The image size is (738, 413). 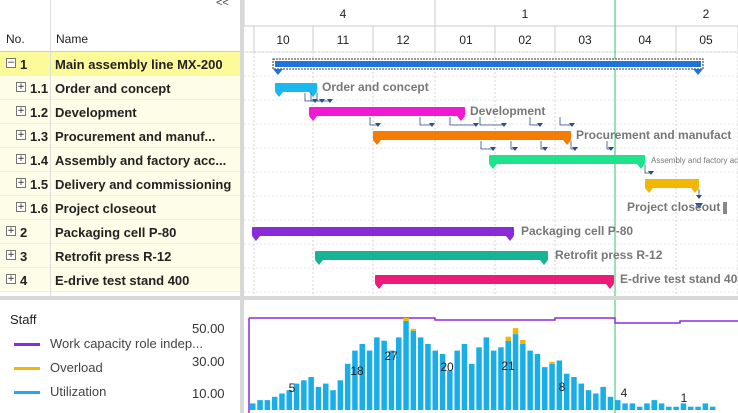 I want to click on task-row: +1.2 Development, so click(x=120, y=112).